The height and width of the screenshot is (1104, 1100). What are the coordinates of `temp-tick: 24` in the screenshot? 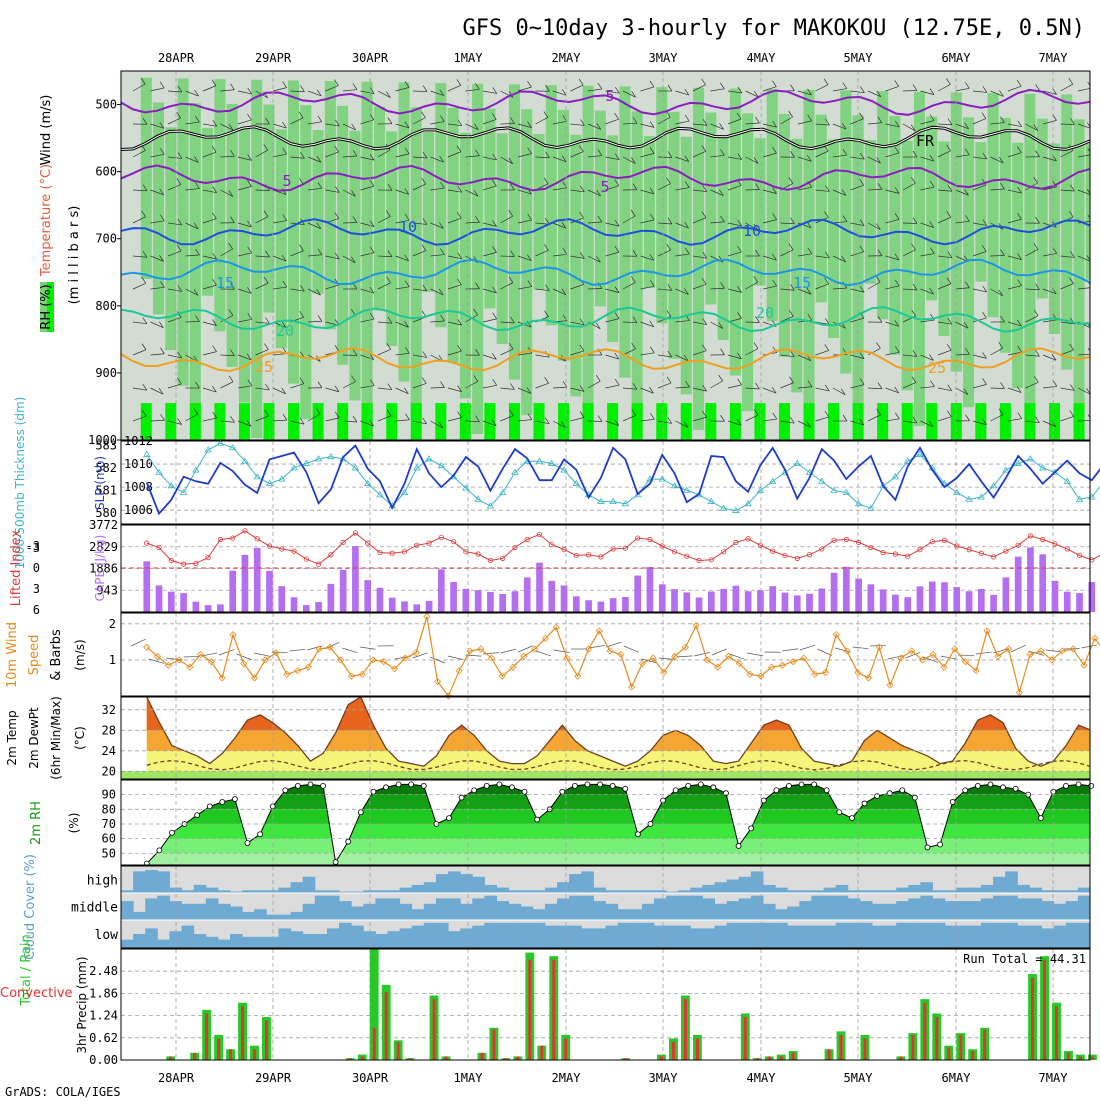 It's located at (109, 751).